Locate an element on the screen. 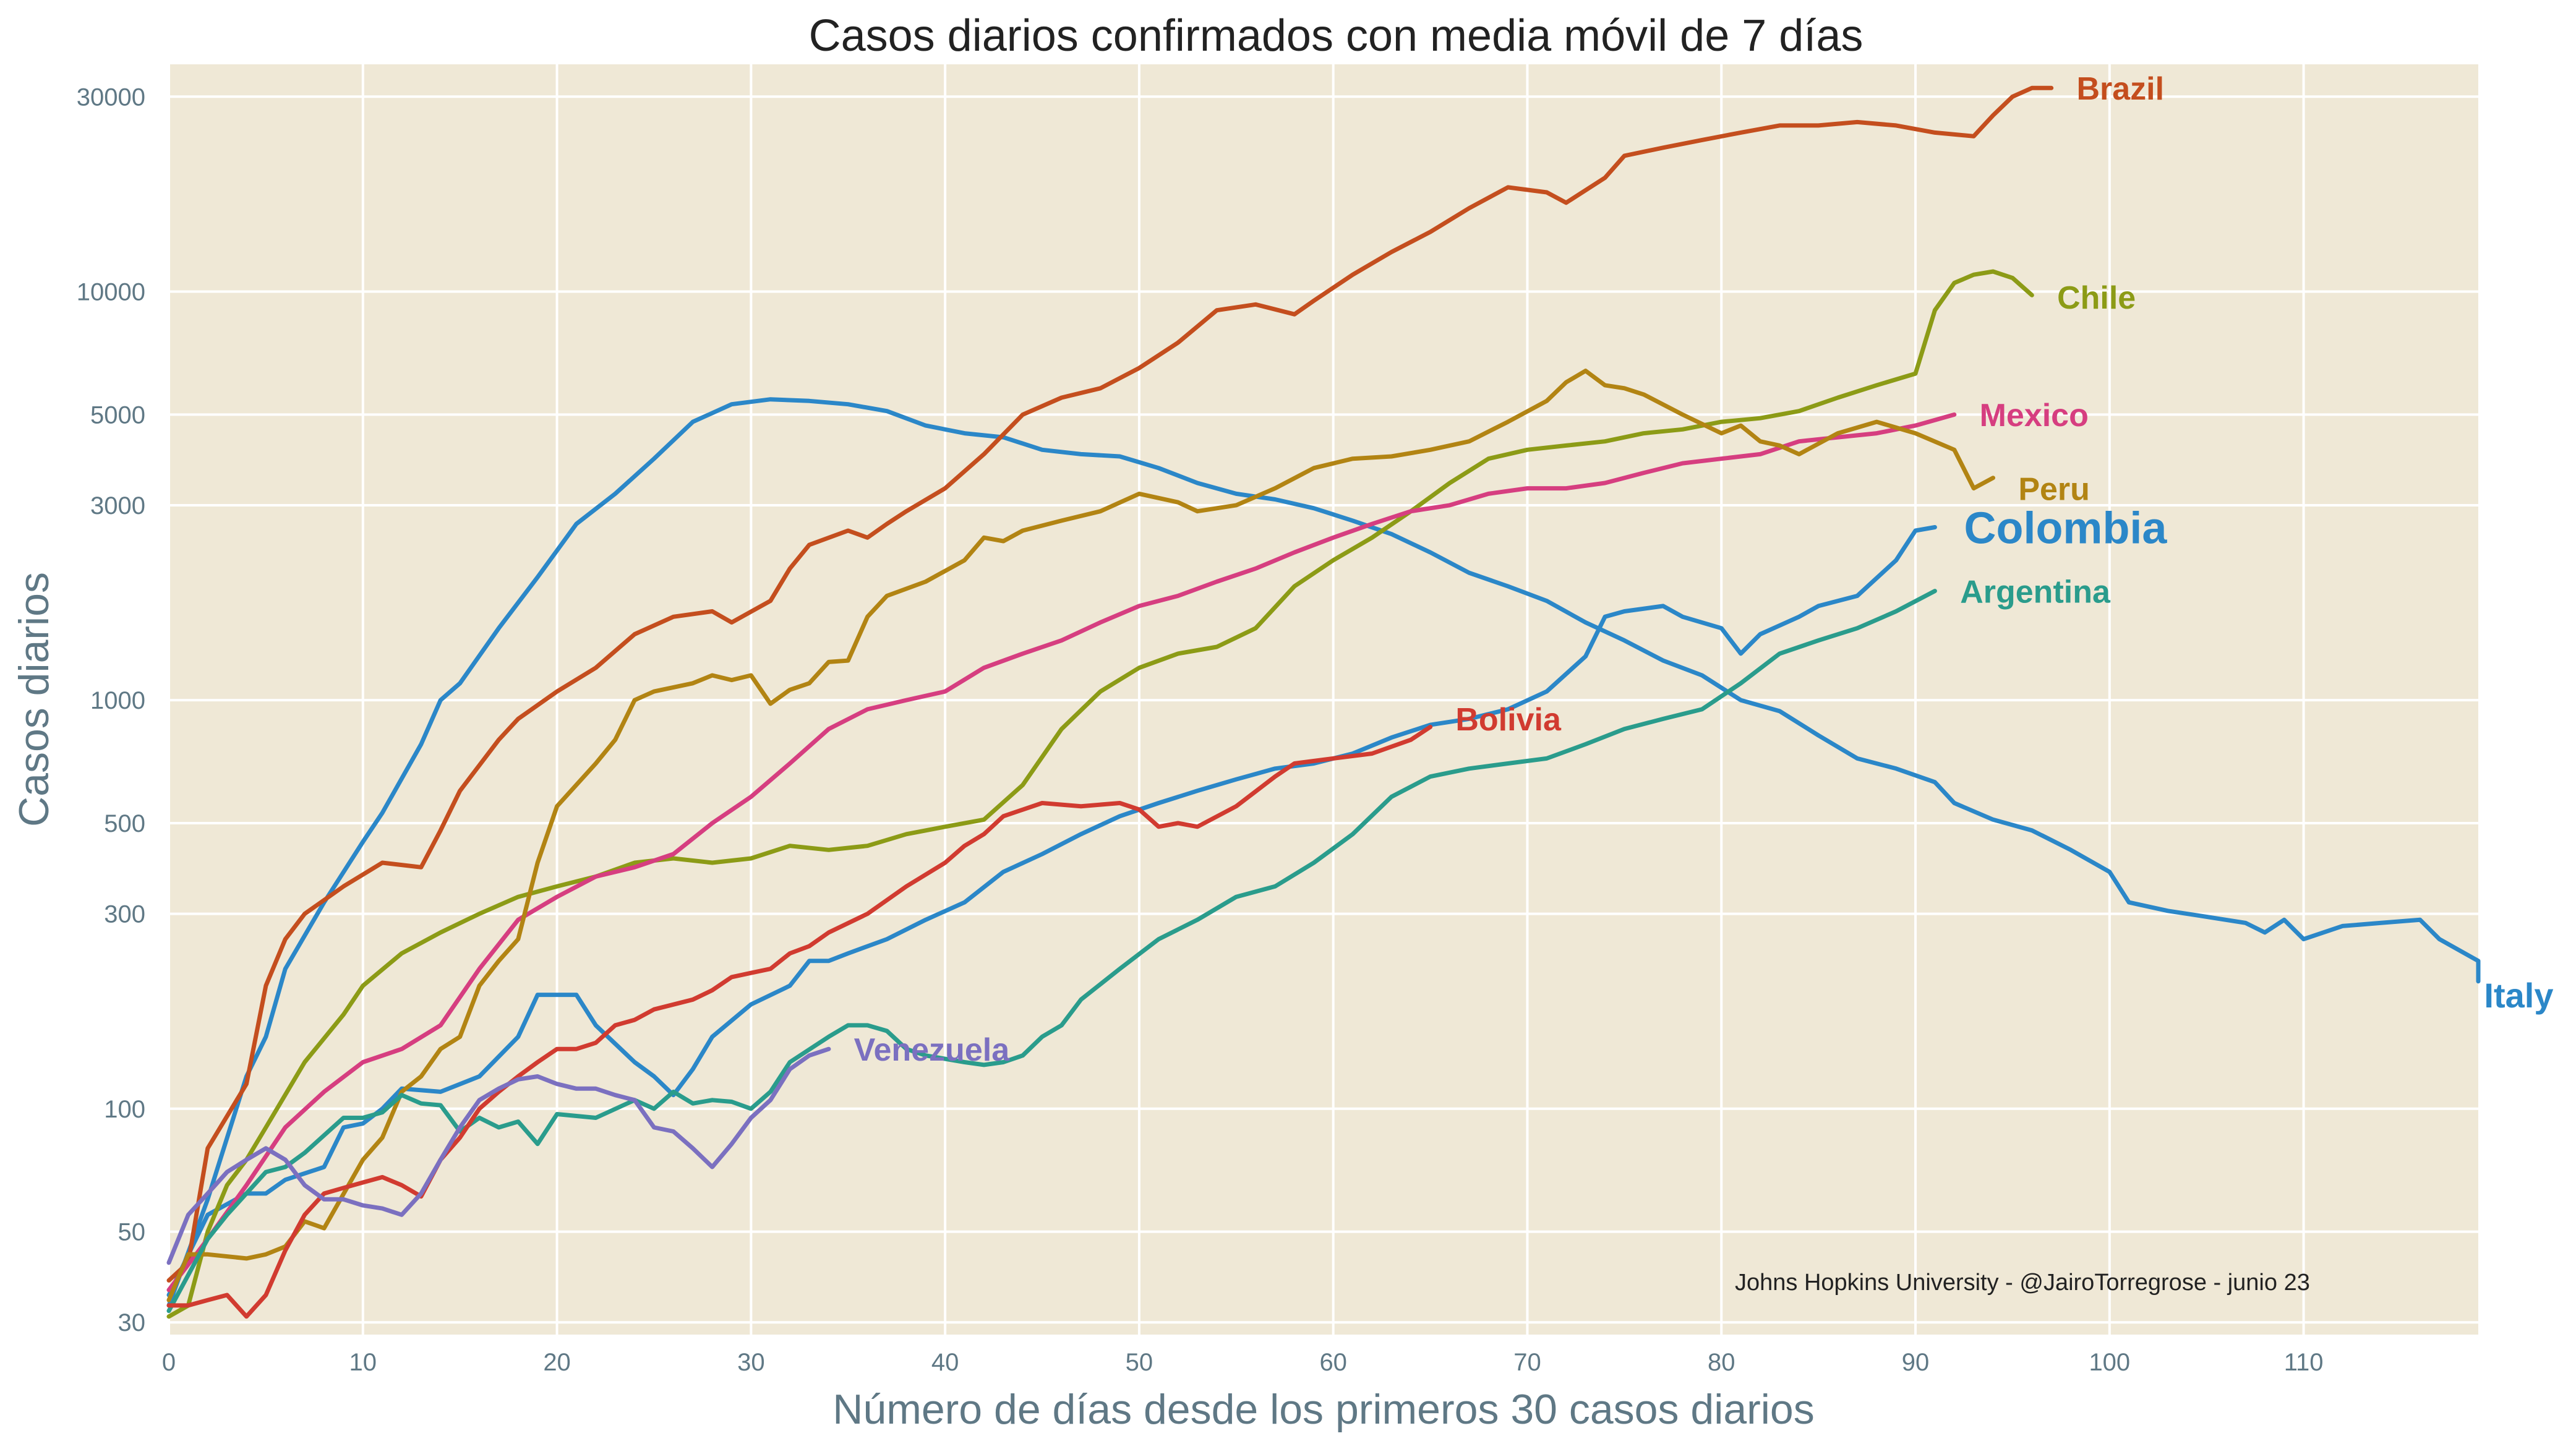 The height and width of the screenshot is (1449, 2576). x-tick-label: 110 is located at coordinates (2304, 1362).